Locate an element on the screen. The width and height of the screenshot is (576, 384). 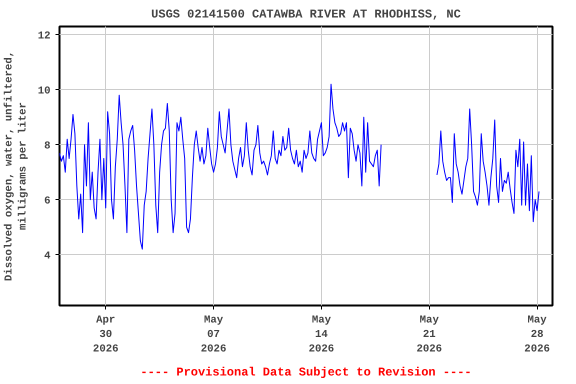
y-tick-label: 12 is located at coordinates (44, 36).